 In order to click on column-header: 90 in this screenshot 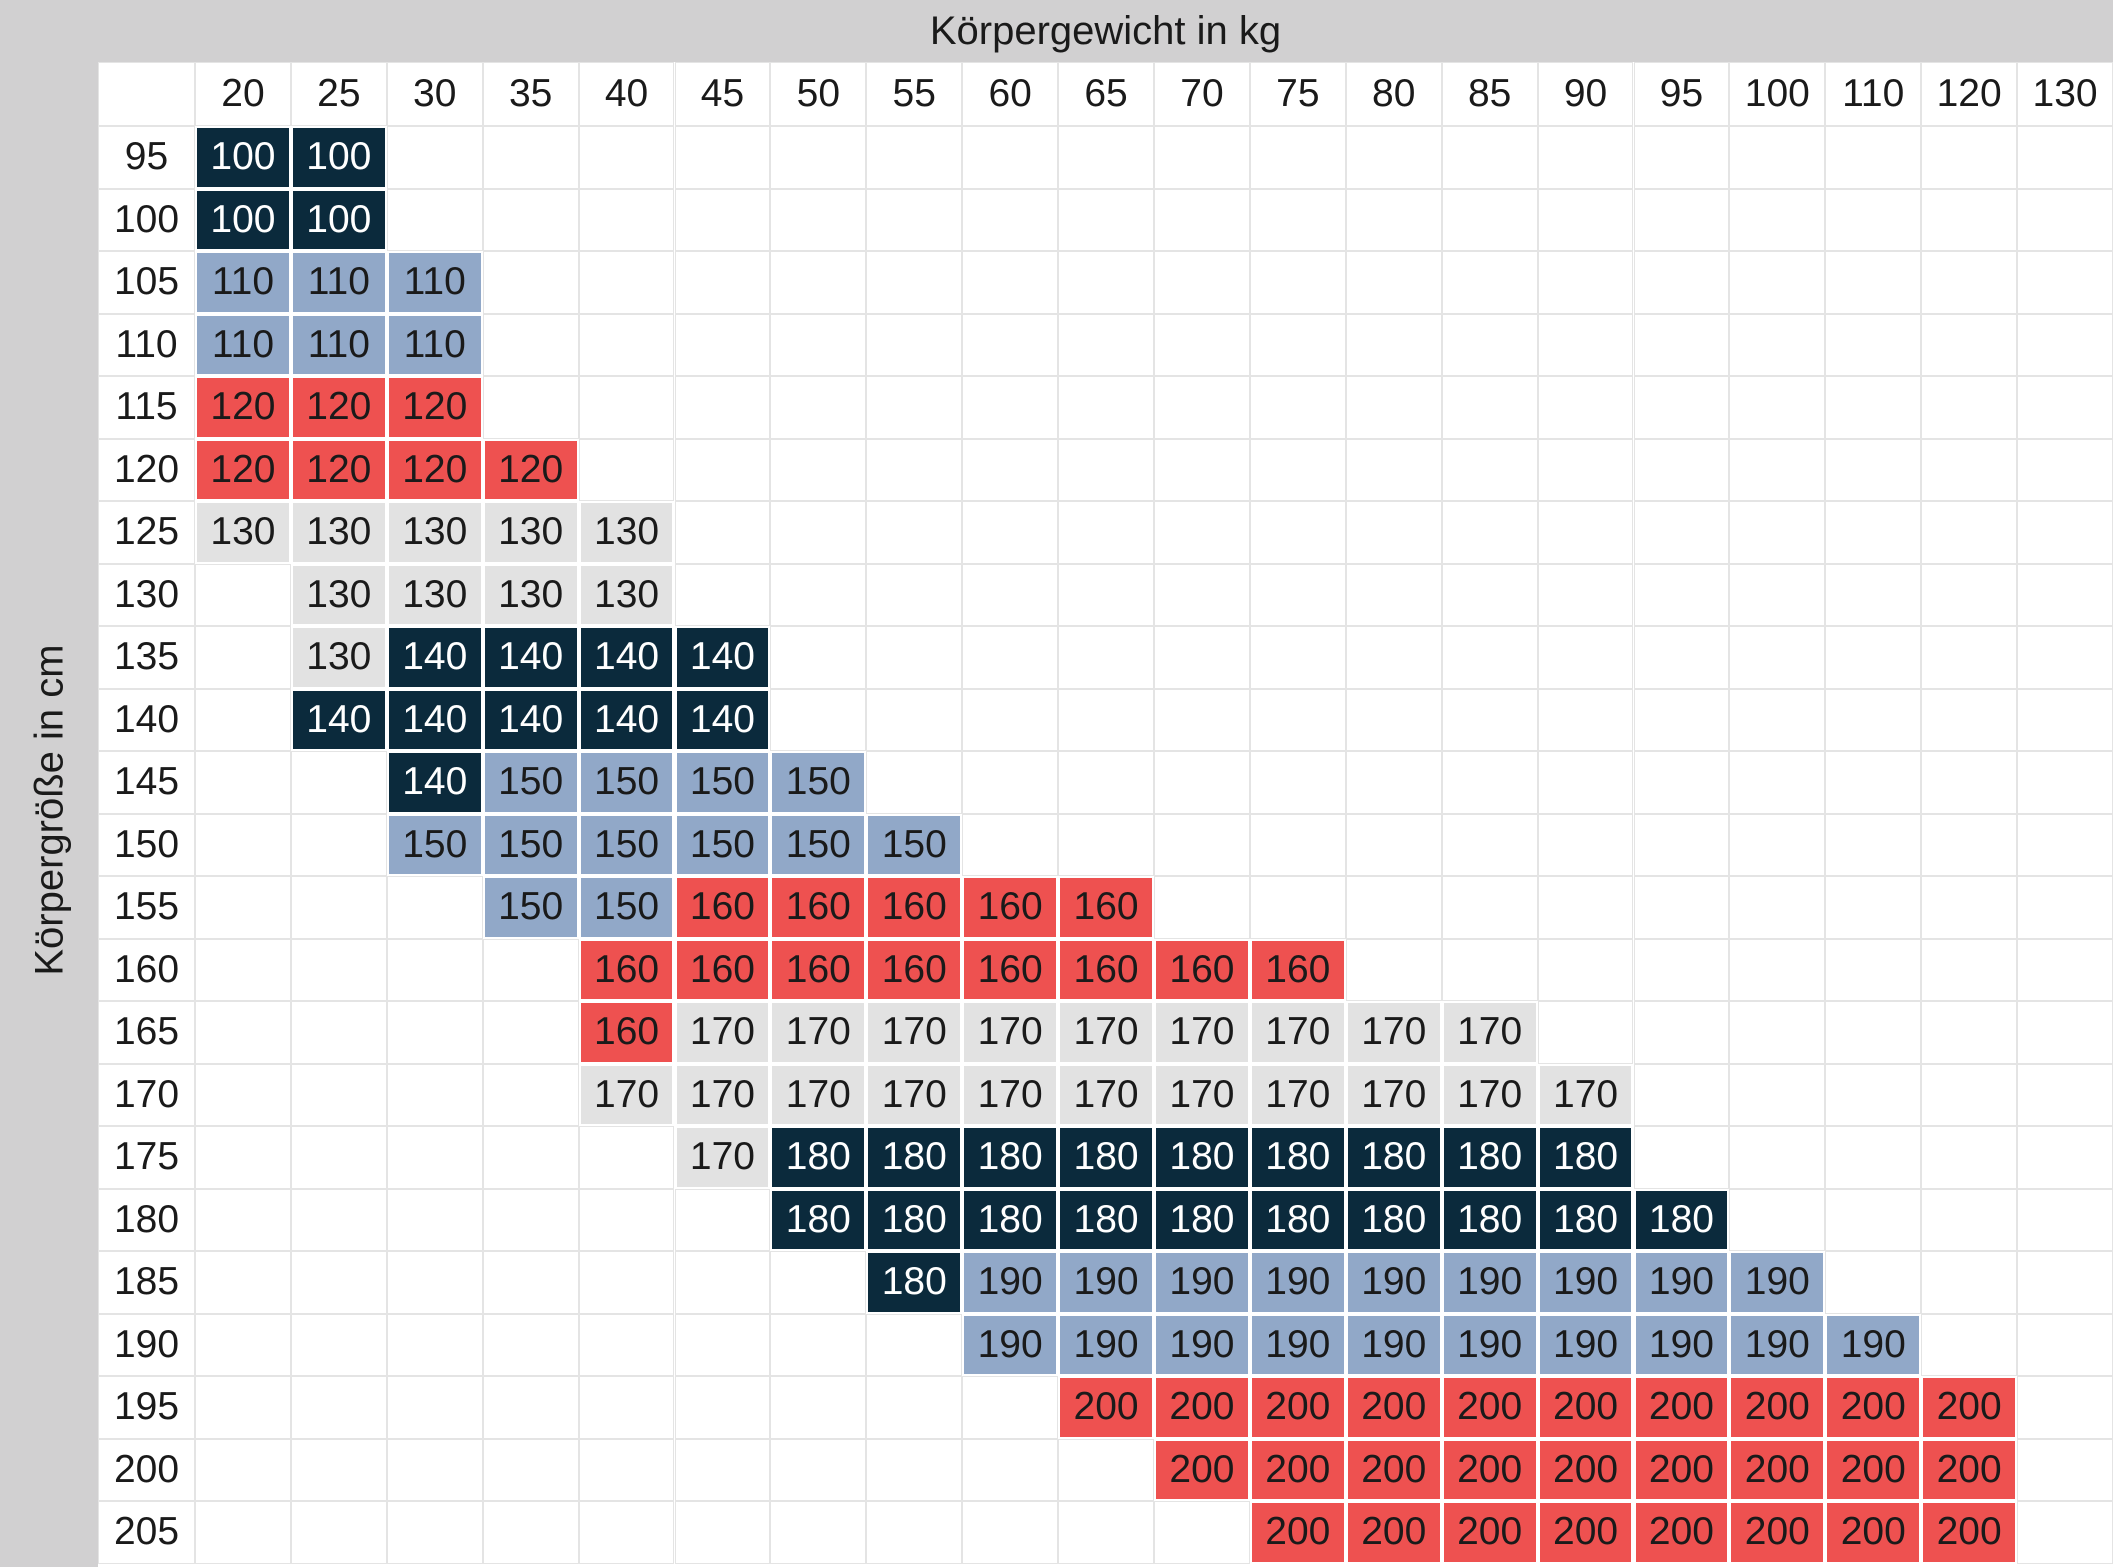, I will do `click(1585, 94)`.